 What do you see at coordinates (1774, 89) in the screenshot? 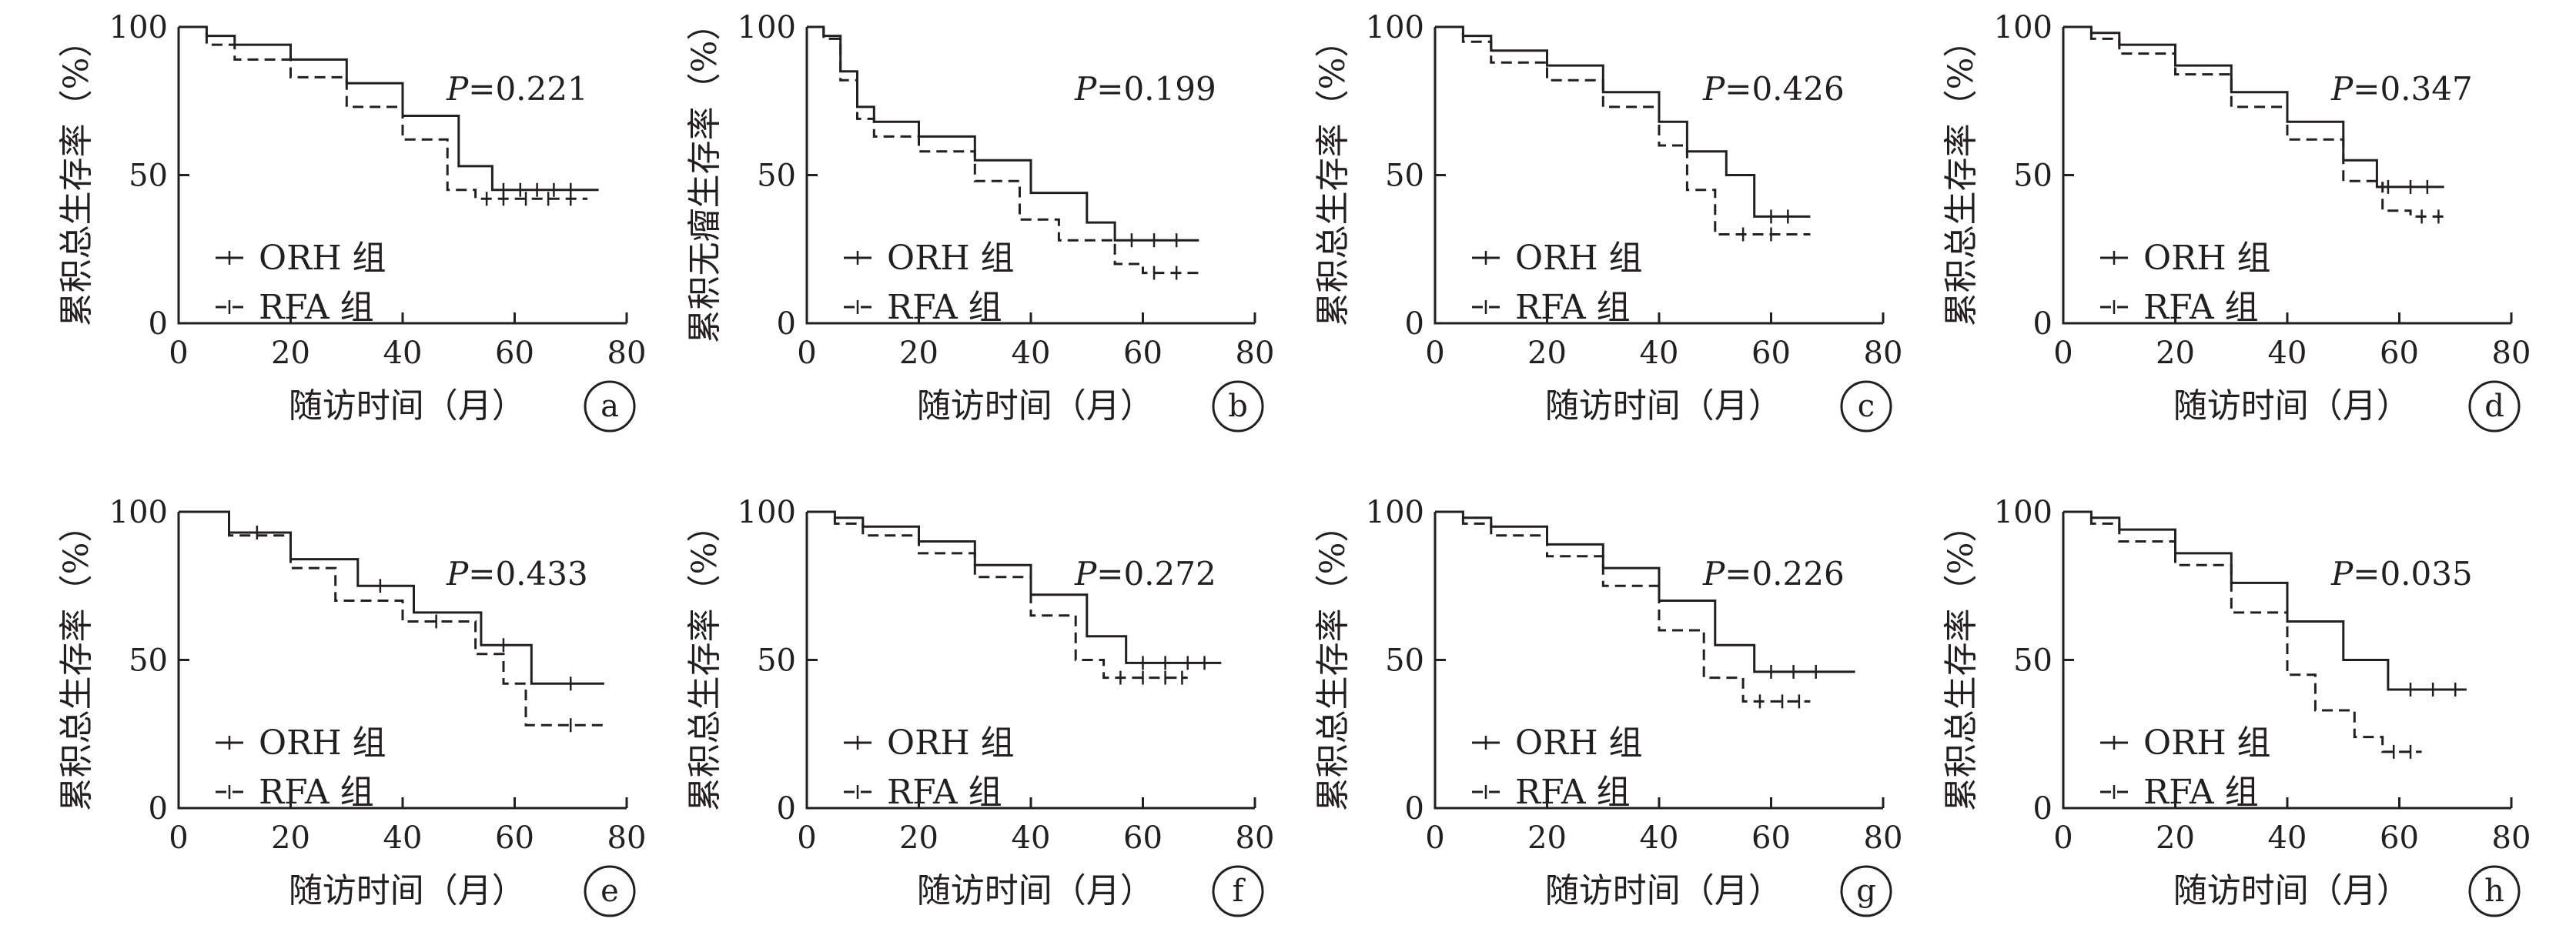
I see `p-value-annotation: P=0.426` at bounding box center [1774, 89].